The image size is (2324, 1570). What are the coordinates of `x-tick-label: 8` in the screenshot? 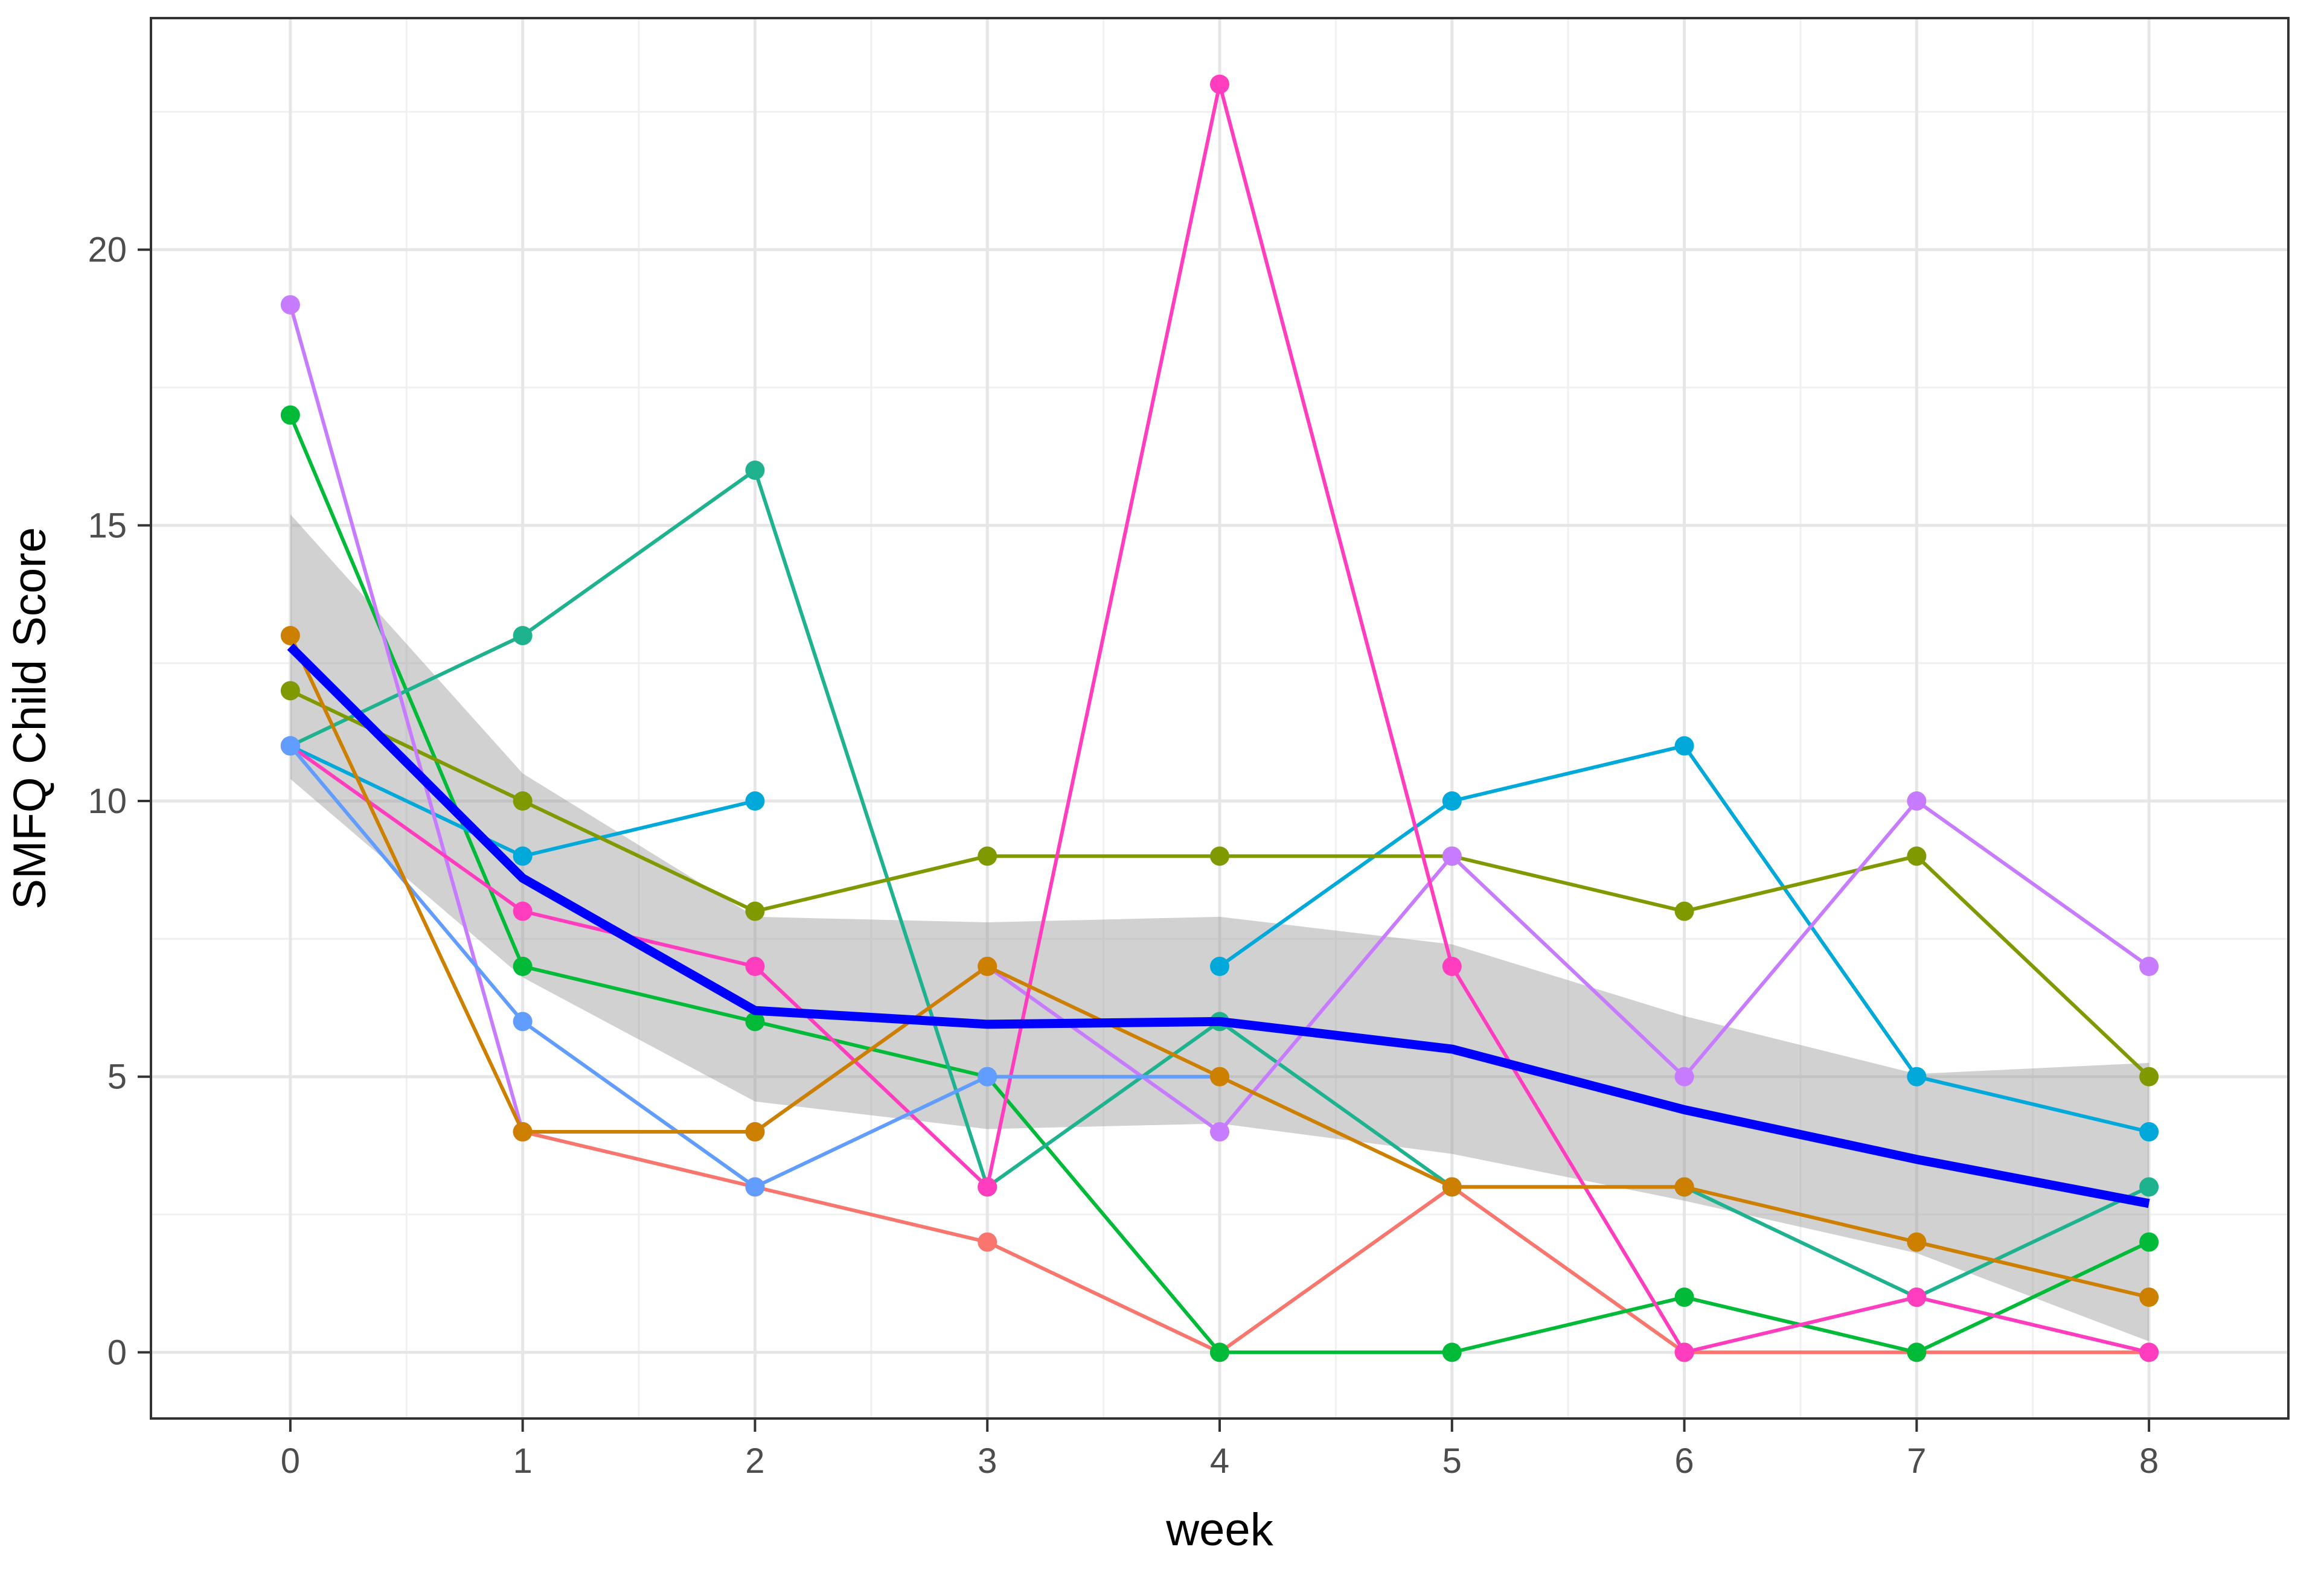 It's located at (2149, 1461).